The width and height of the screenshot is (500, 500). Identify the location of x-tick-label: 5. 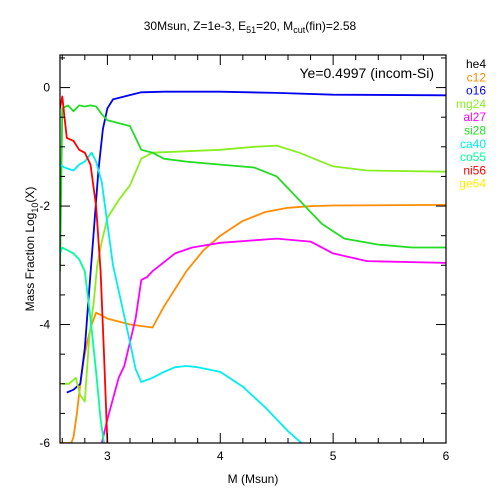
(333, 456).